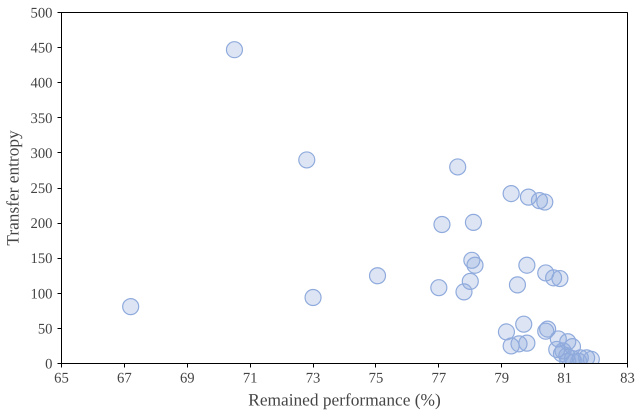  Describe the element at coordinates (627, 378) in the screenshot. I see `x-tick-label: 83` at that location.